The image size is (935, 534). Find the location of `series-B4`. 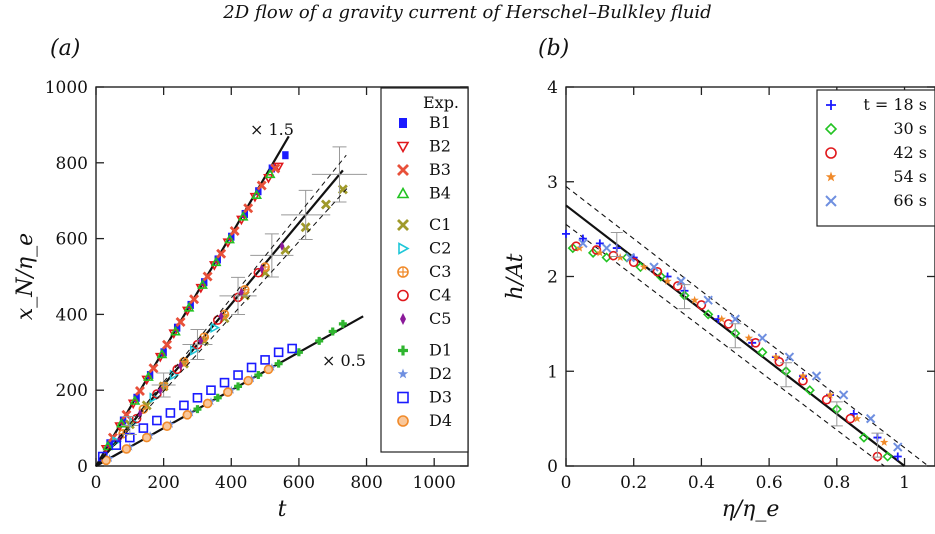

series-B4 is located at coordinates (189, 309).